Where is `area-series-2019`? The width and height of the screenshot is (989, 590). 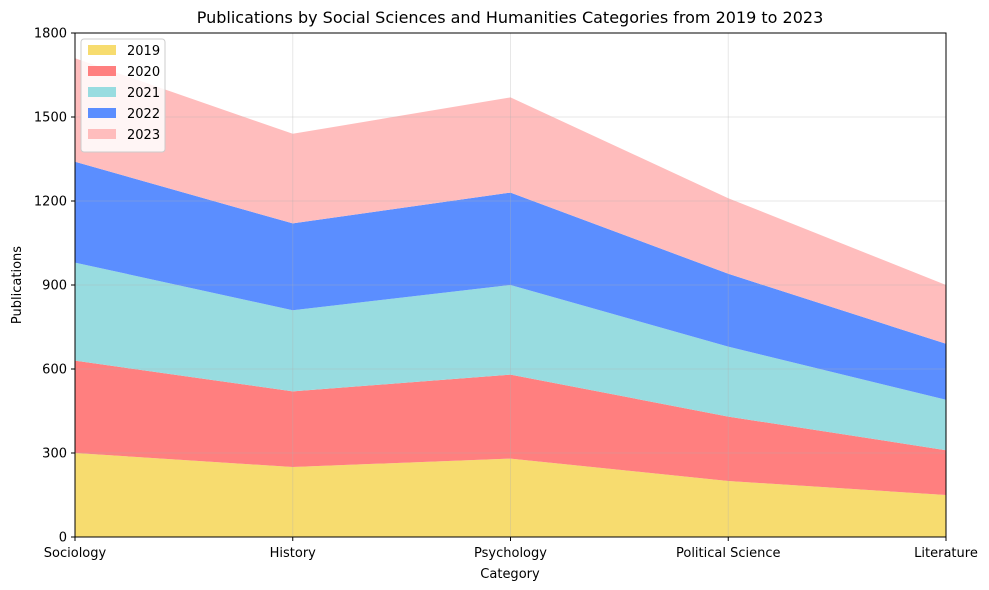
area-series-2019 is located at coordinates (510, 495).